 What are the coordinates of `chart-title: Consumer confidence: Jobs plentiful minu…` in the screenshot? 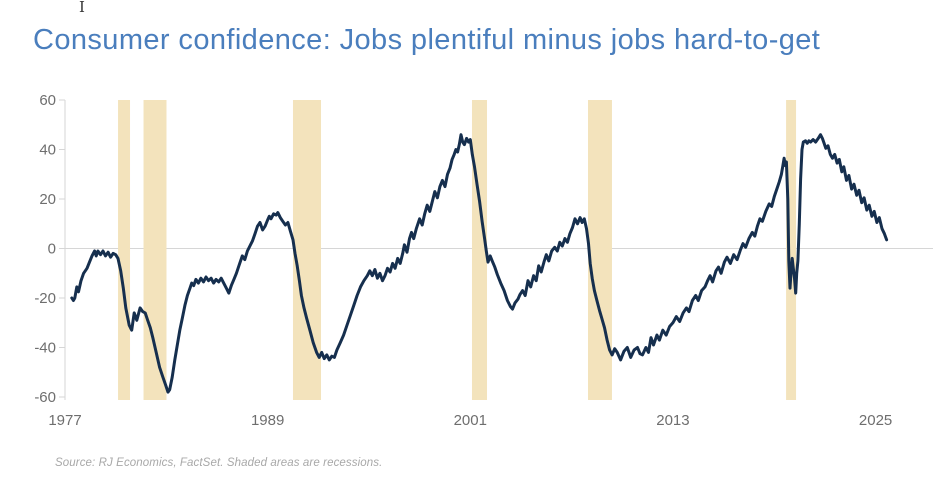 It's located at (427, 40).